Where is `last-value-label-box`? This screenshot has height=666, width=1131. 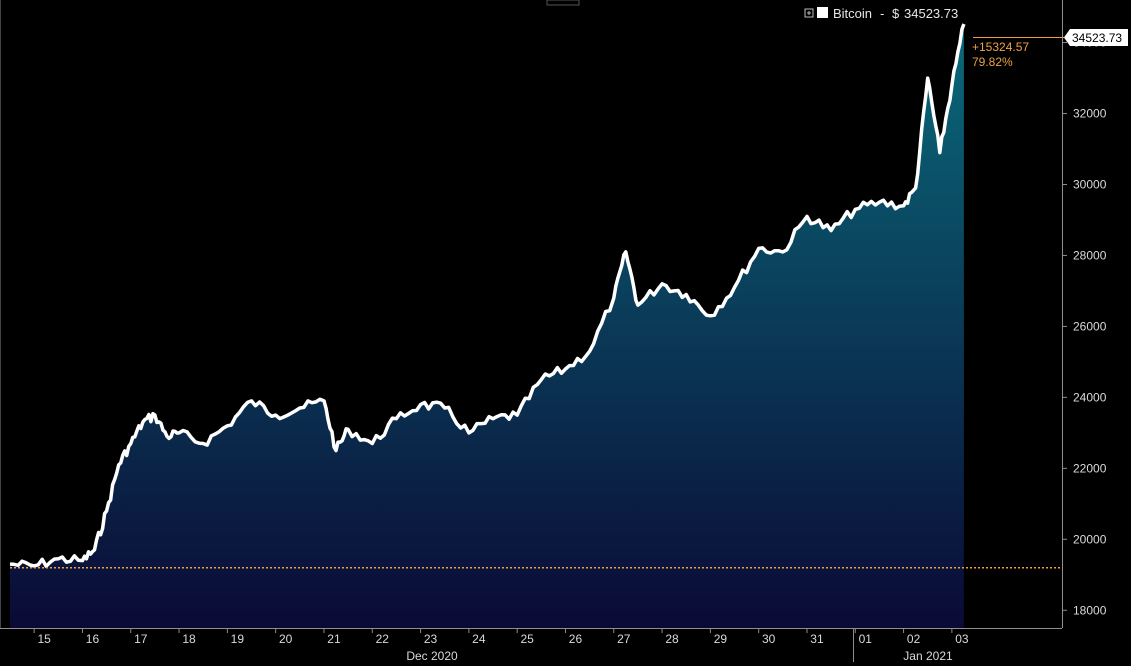
last-value-label-box is located at coordinates (1096, 37).